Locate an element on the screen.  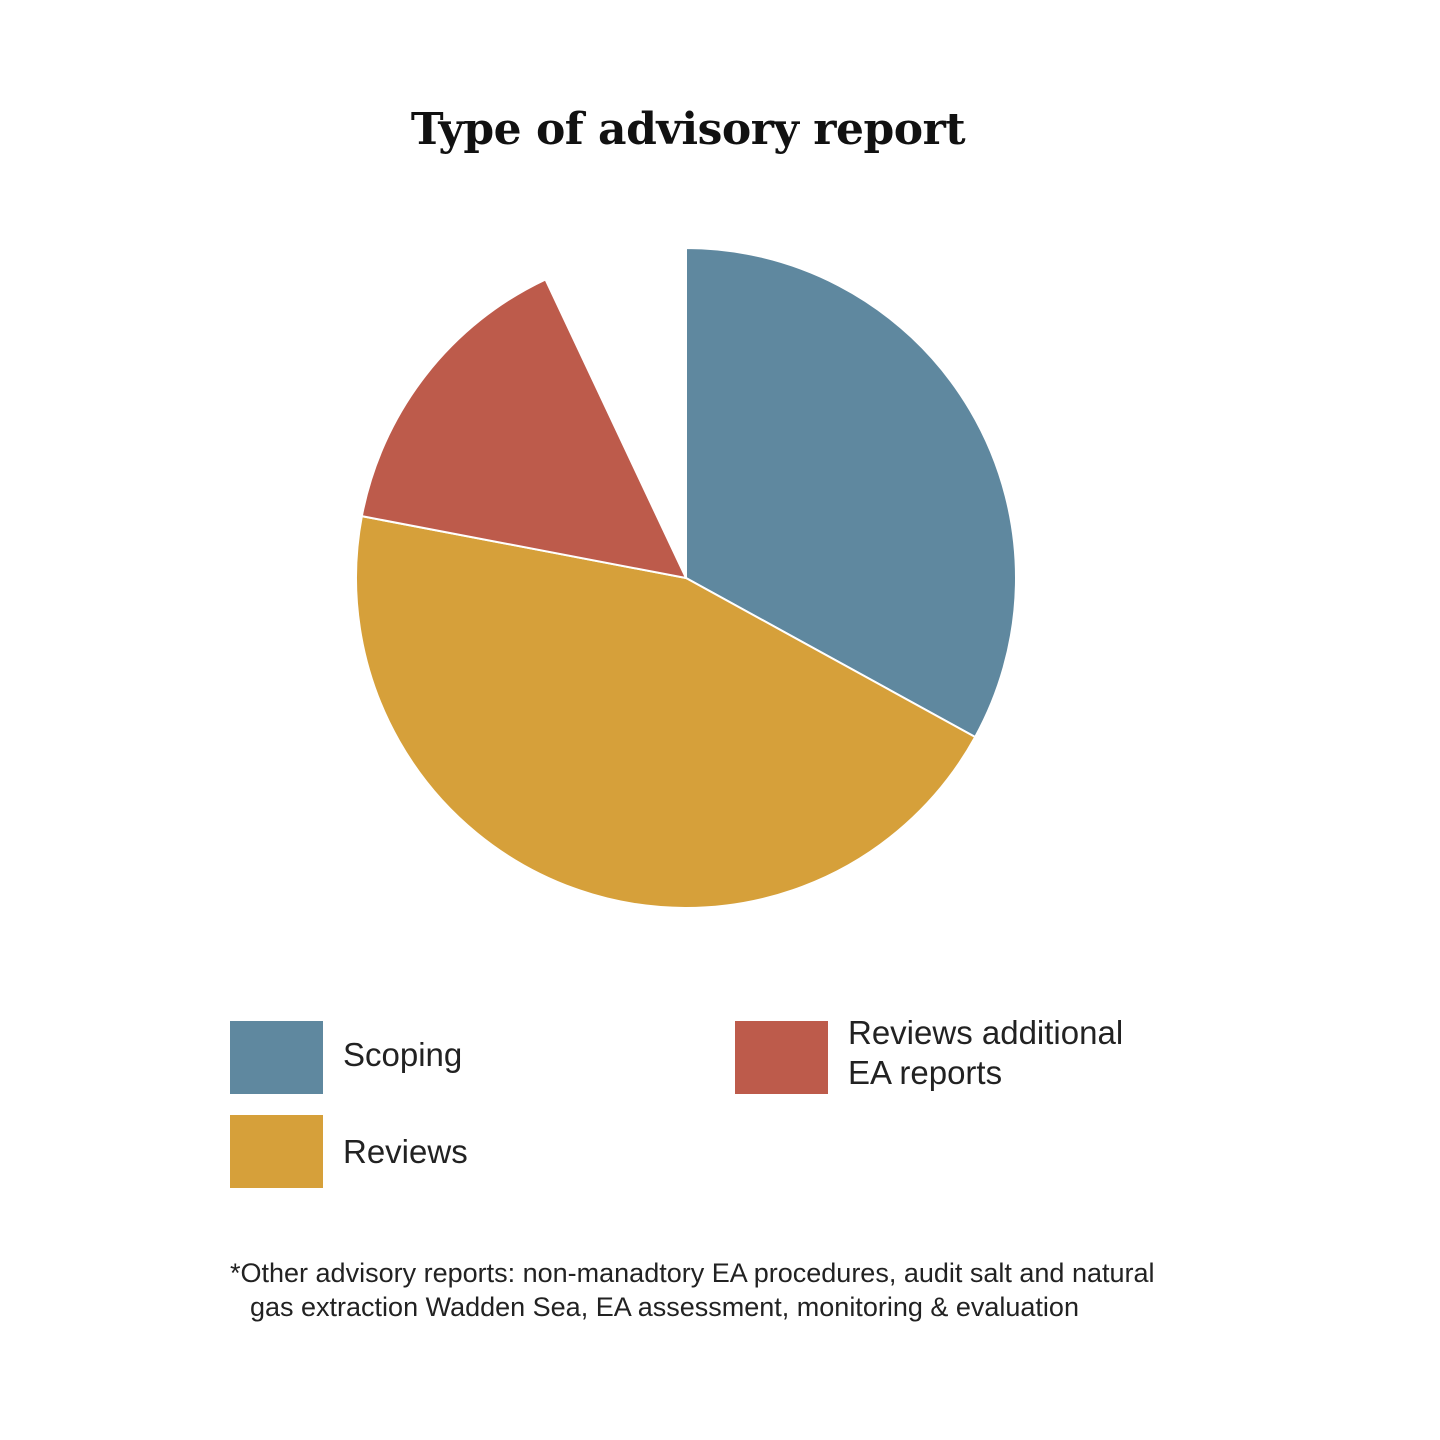
pie-slice-reviews-additional-ea-reports is located at coordinates (524, 429).